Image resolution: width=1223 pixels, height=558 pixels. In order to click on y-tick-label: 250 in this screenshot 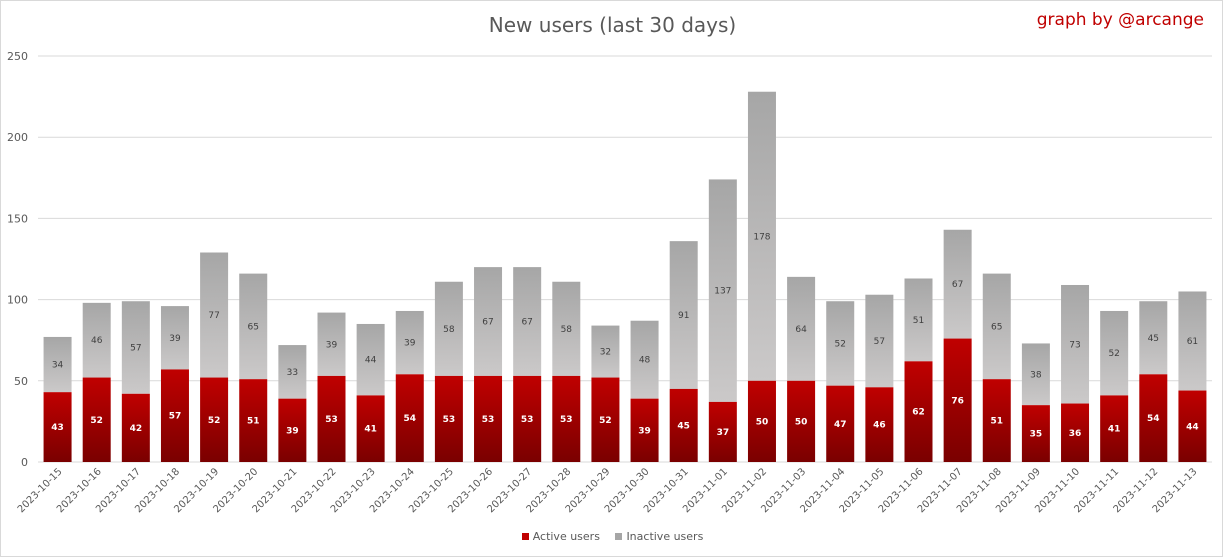, I will do `click(17, 56)`.